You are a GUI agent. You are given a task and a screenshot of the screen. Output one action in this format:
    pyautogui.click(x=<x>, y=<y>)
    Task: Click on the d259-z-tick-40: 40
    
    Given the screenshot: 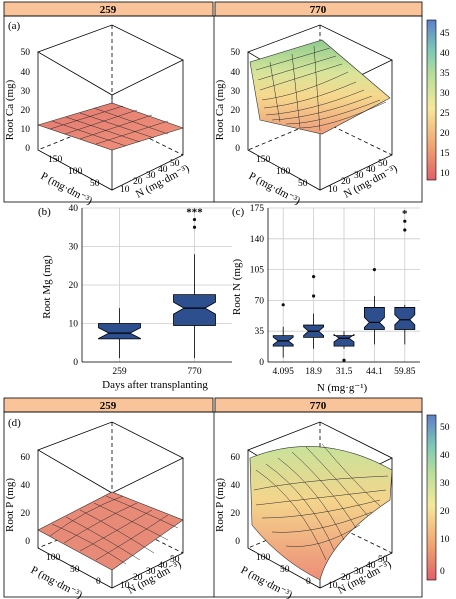 What is the action you would take?
    pyautogui.click(x=26, y=486)
    